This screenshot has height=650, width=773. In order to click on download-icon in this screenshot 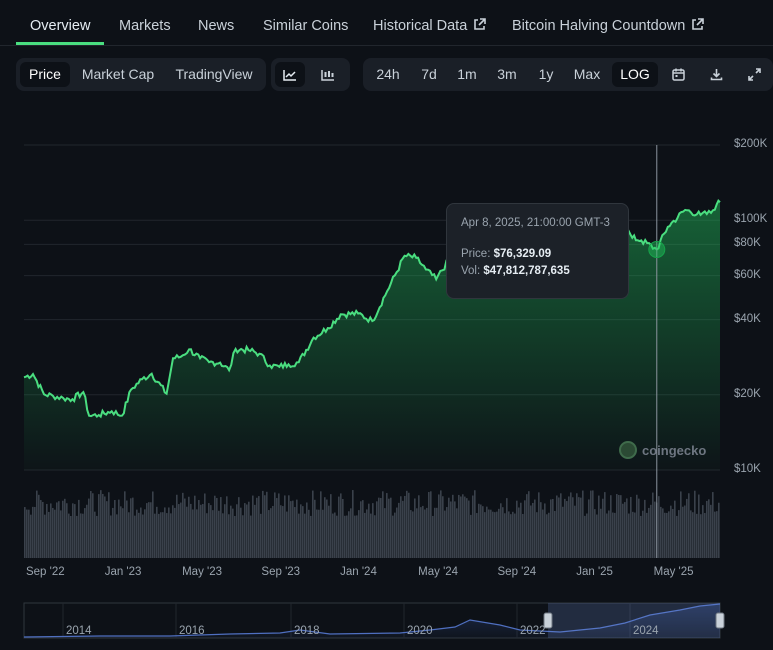, I will do `click(716, 75)`.